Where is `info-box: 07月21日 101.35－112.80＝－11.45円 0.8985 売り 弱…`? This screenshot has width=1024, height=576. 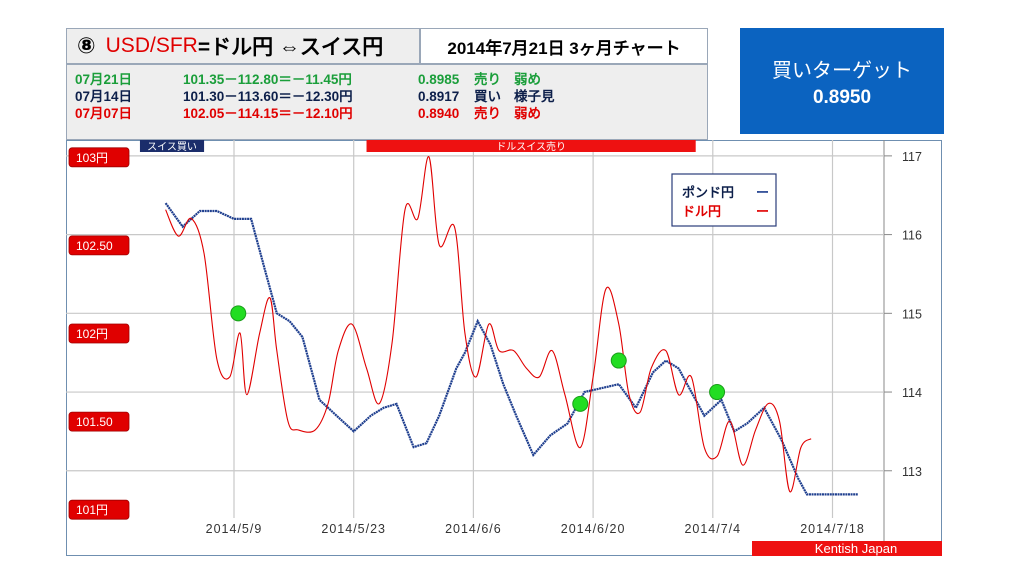 info-box: 07月21日 101.35－112.80＝－11.45円 0.8985 売り 弱… is located at coordinates (387, 102).